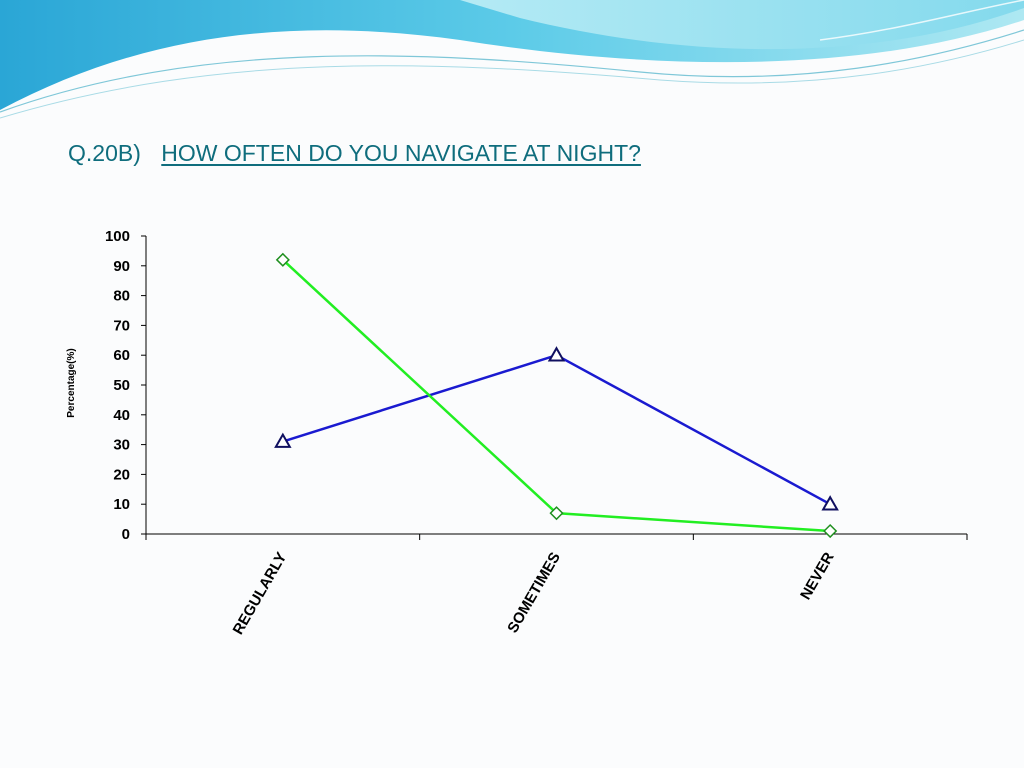  Describe the element at coordinates (401, 153) in the screenshot. I see `question-text: HOW OFTEN DO YOU NAVIGATE AT NIGHT?` at that location.